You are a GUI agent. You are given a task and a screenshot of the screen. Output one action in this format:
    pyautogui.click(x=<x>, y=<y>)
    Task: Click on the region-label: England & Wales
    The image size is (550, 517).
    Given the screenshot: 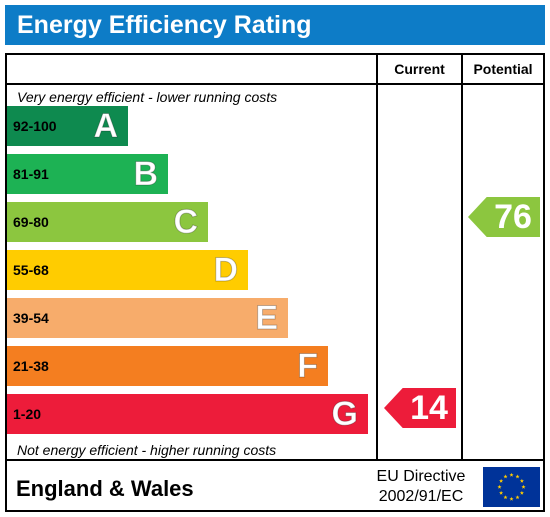 What is the action you would take?
    pyautogui.click(x=105, y=488)
    